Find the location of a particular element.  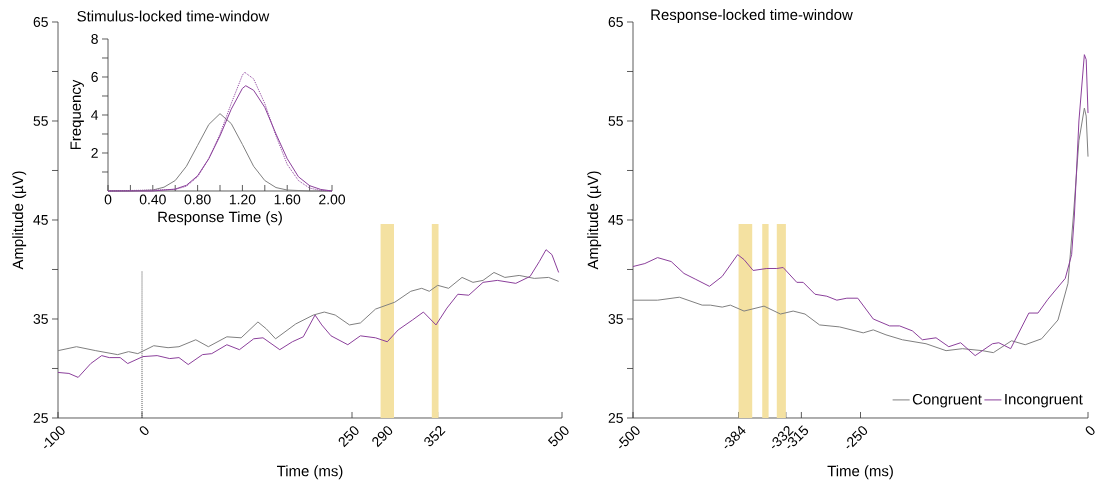

legend-label: Congruent is located at coordinates (947, 400).